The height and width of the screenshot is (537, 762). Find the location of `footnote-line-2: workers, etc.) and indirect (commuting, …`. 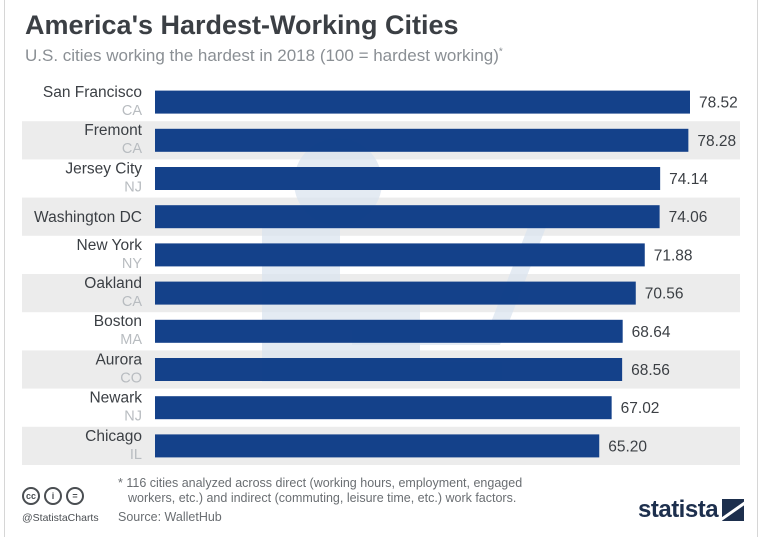

footnote-line-2: workers, etc.) and indirect (commuting, … is located at coordinates (322, 498).